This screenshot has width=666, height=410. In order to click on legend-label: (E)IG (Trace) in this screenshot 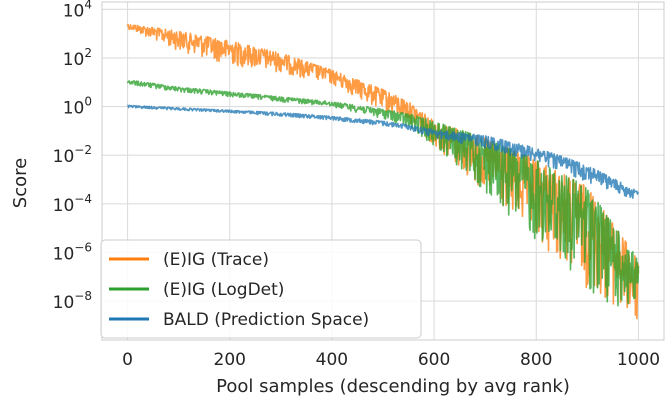, I will do `click(216, 260)`.